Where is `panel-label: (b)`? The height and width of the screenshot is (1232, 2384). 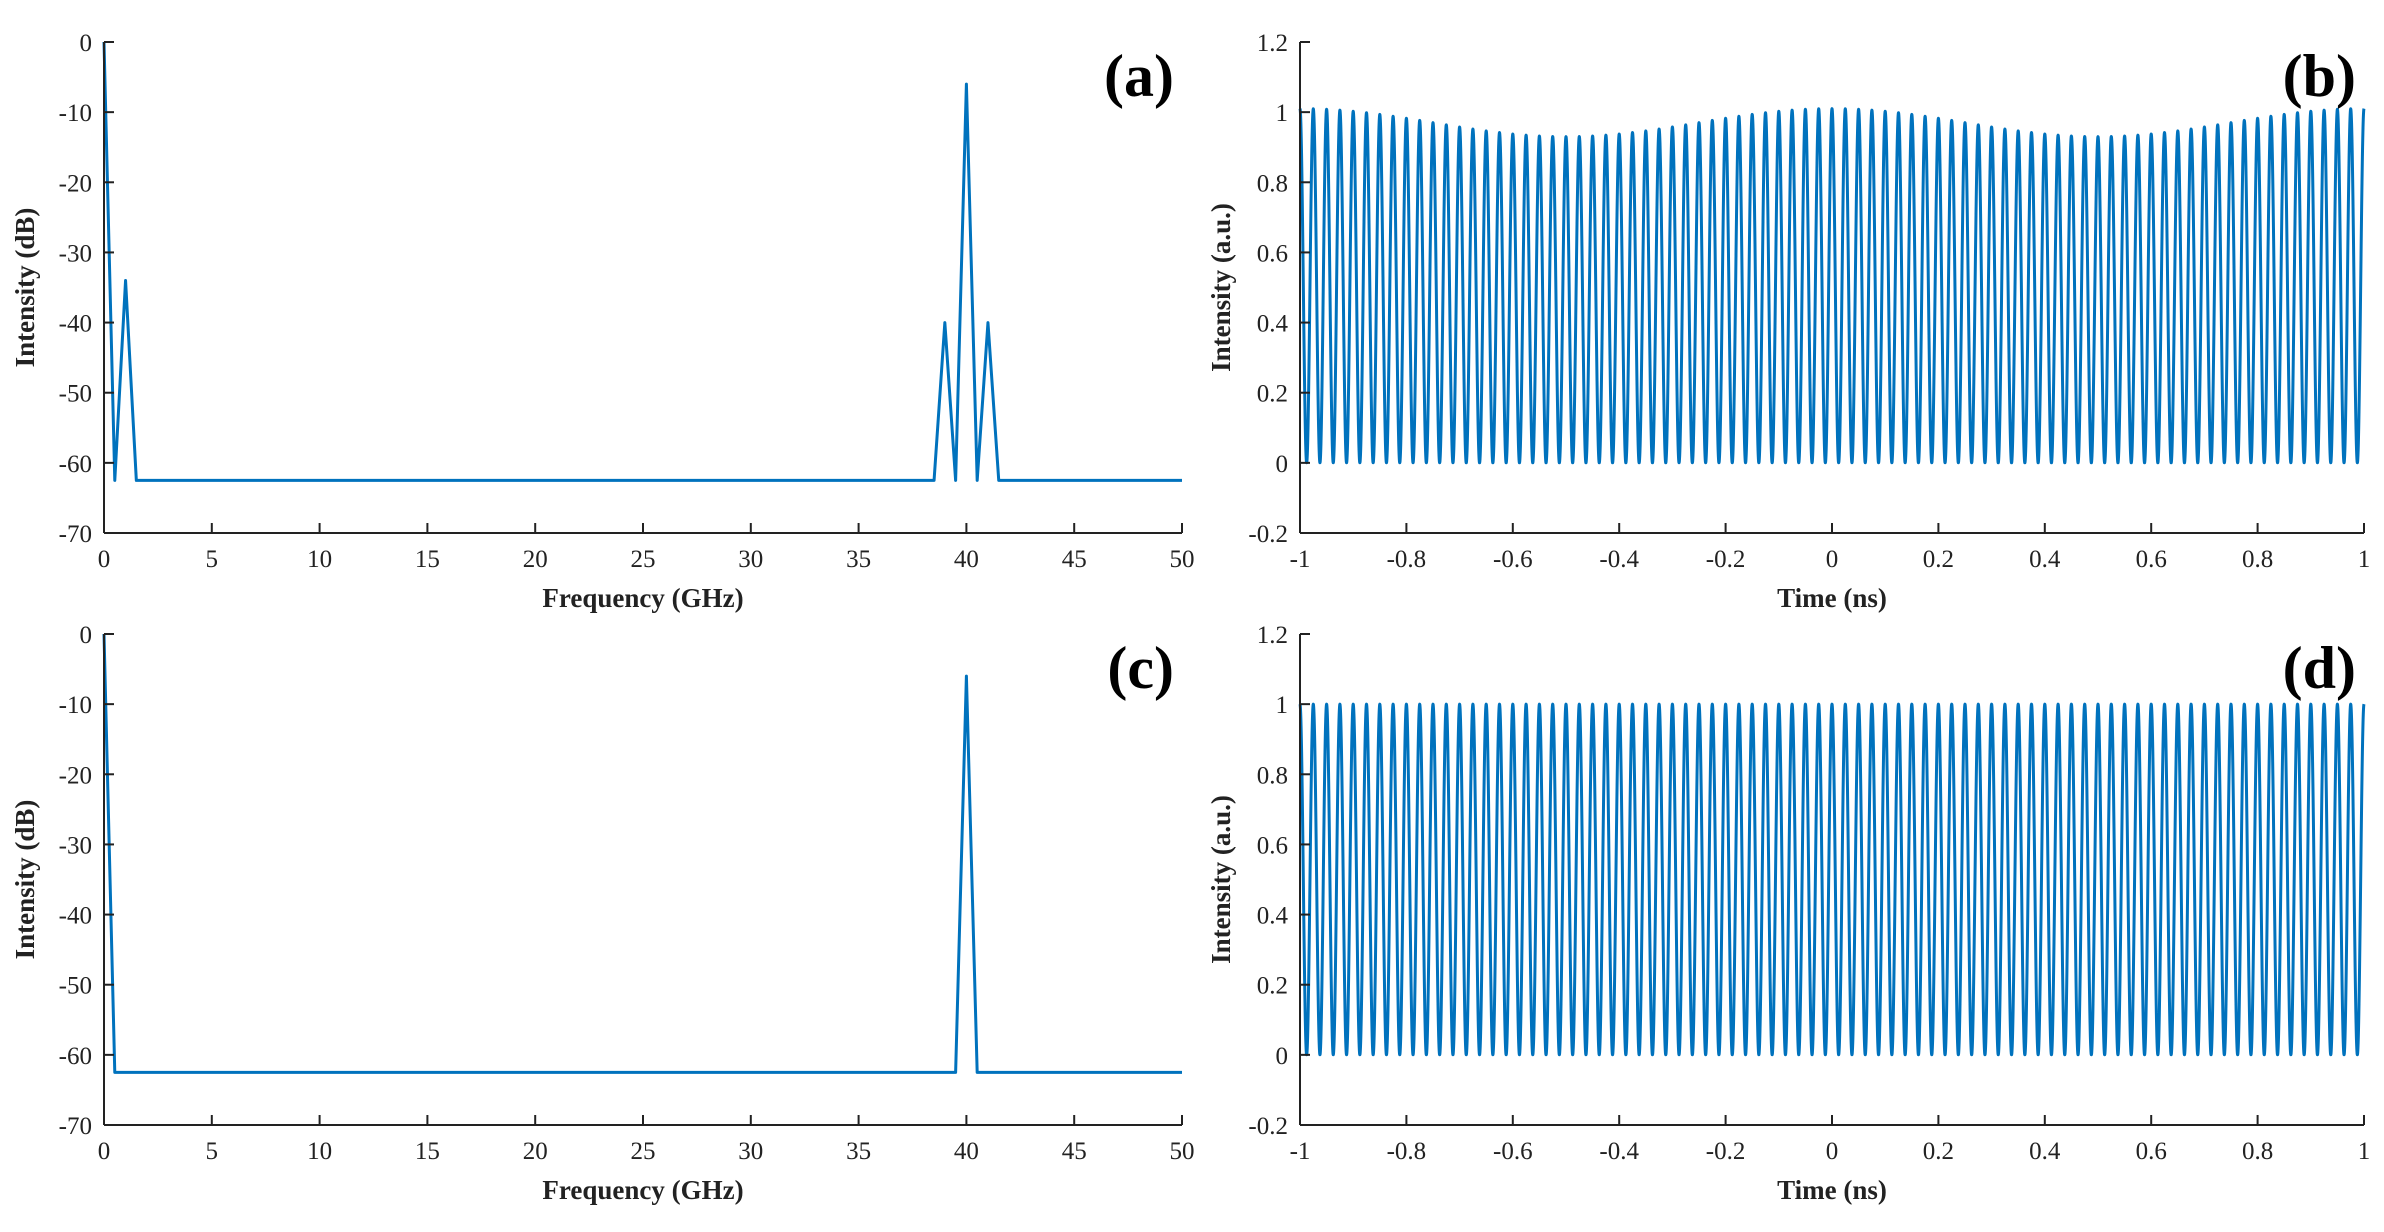 panel-label: (b) is located at coordinates (2319, 76).